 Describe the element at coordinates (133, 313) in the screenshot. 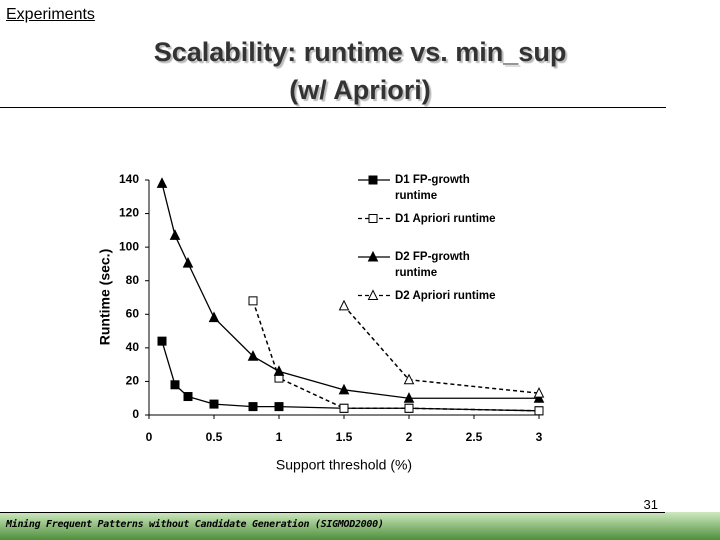

I see `y-tick-label: 60` at that location.